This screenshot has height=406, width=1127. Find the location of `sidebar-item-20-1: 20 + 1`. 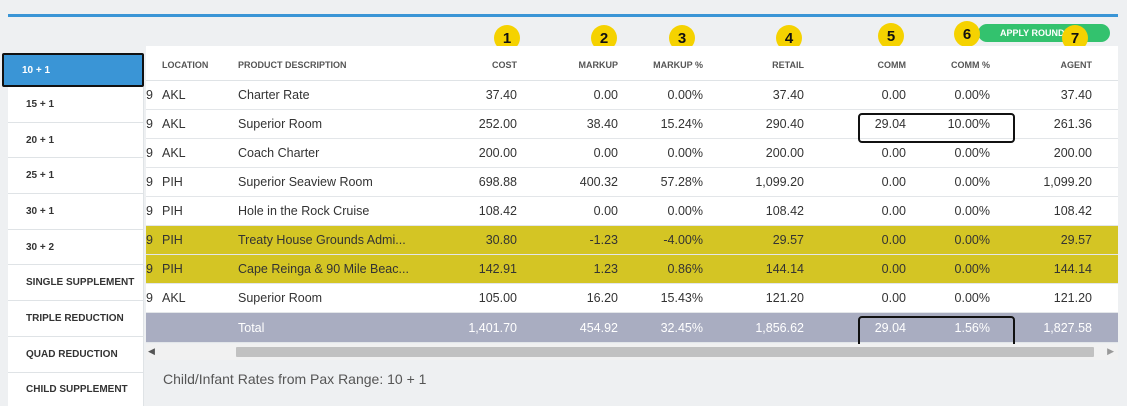

sidebar-item-20-1: 20 + 1 is located at coordinates (76, 140).